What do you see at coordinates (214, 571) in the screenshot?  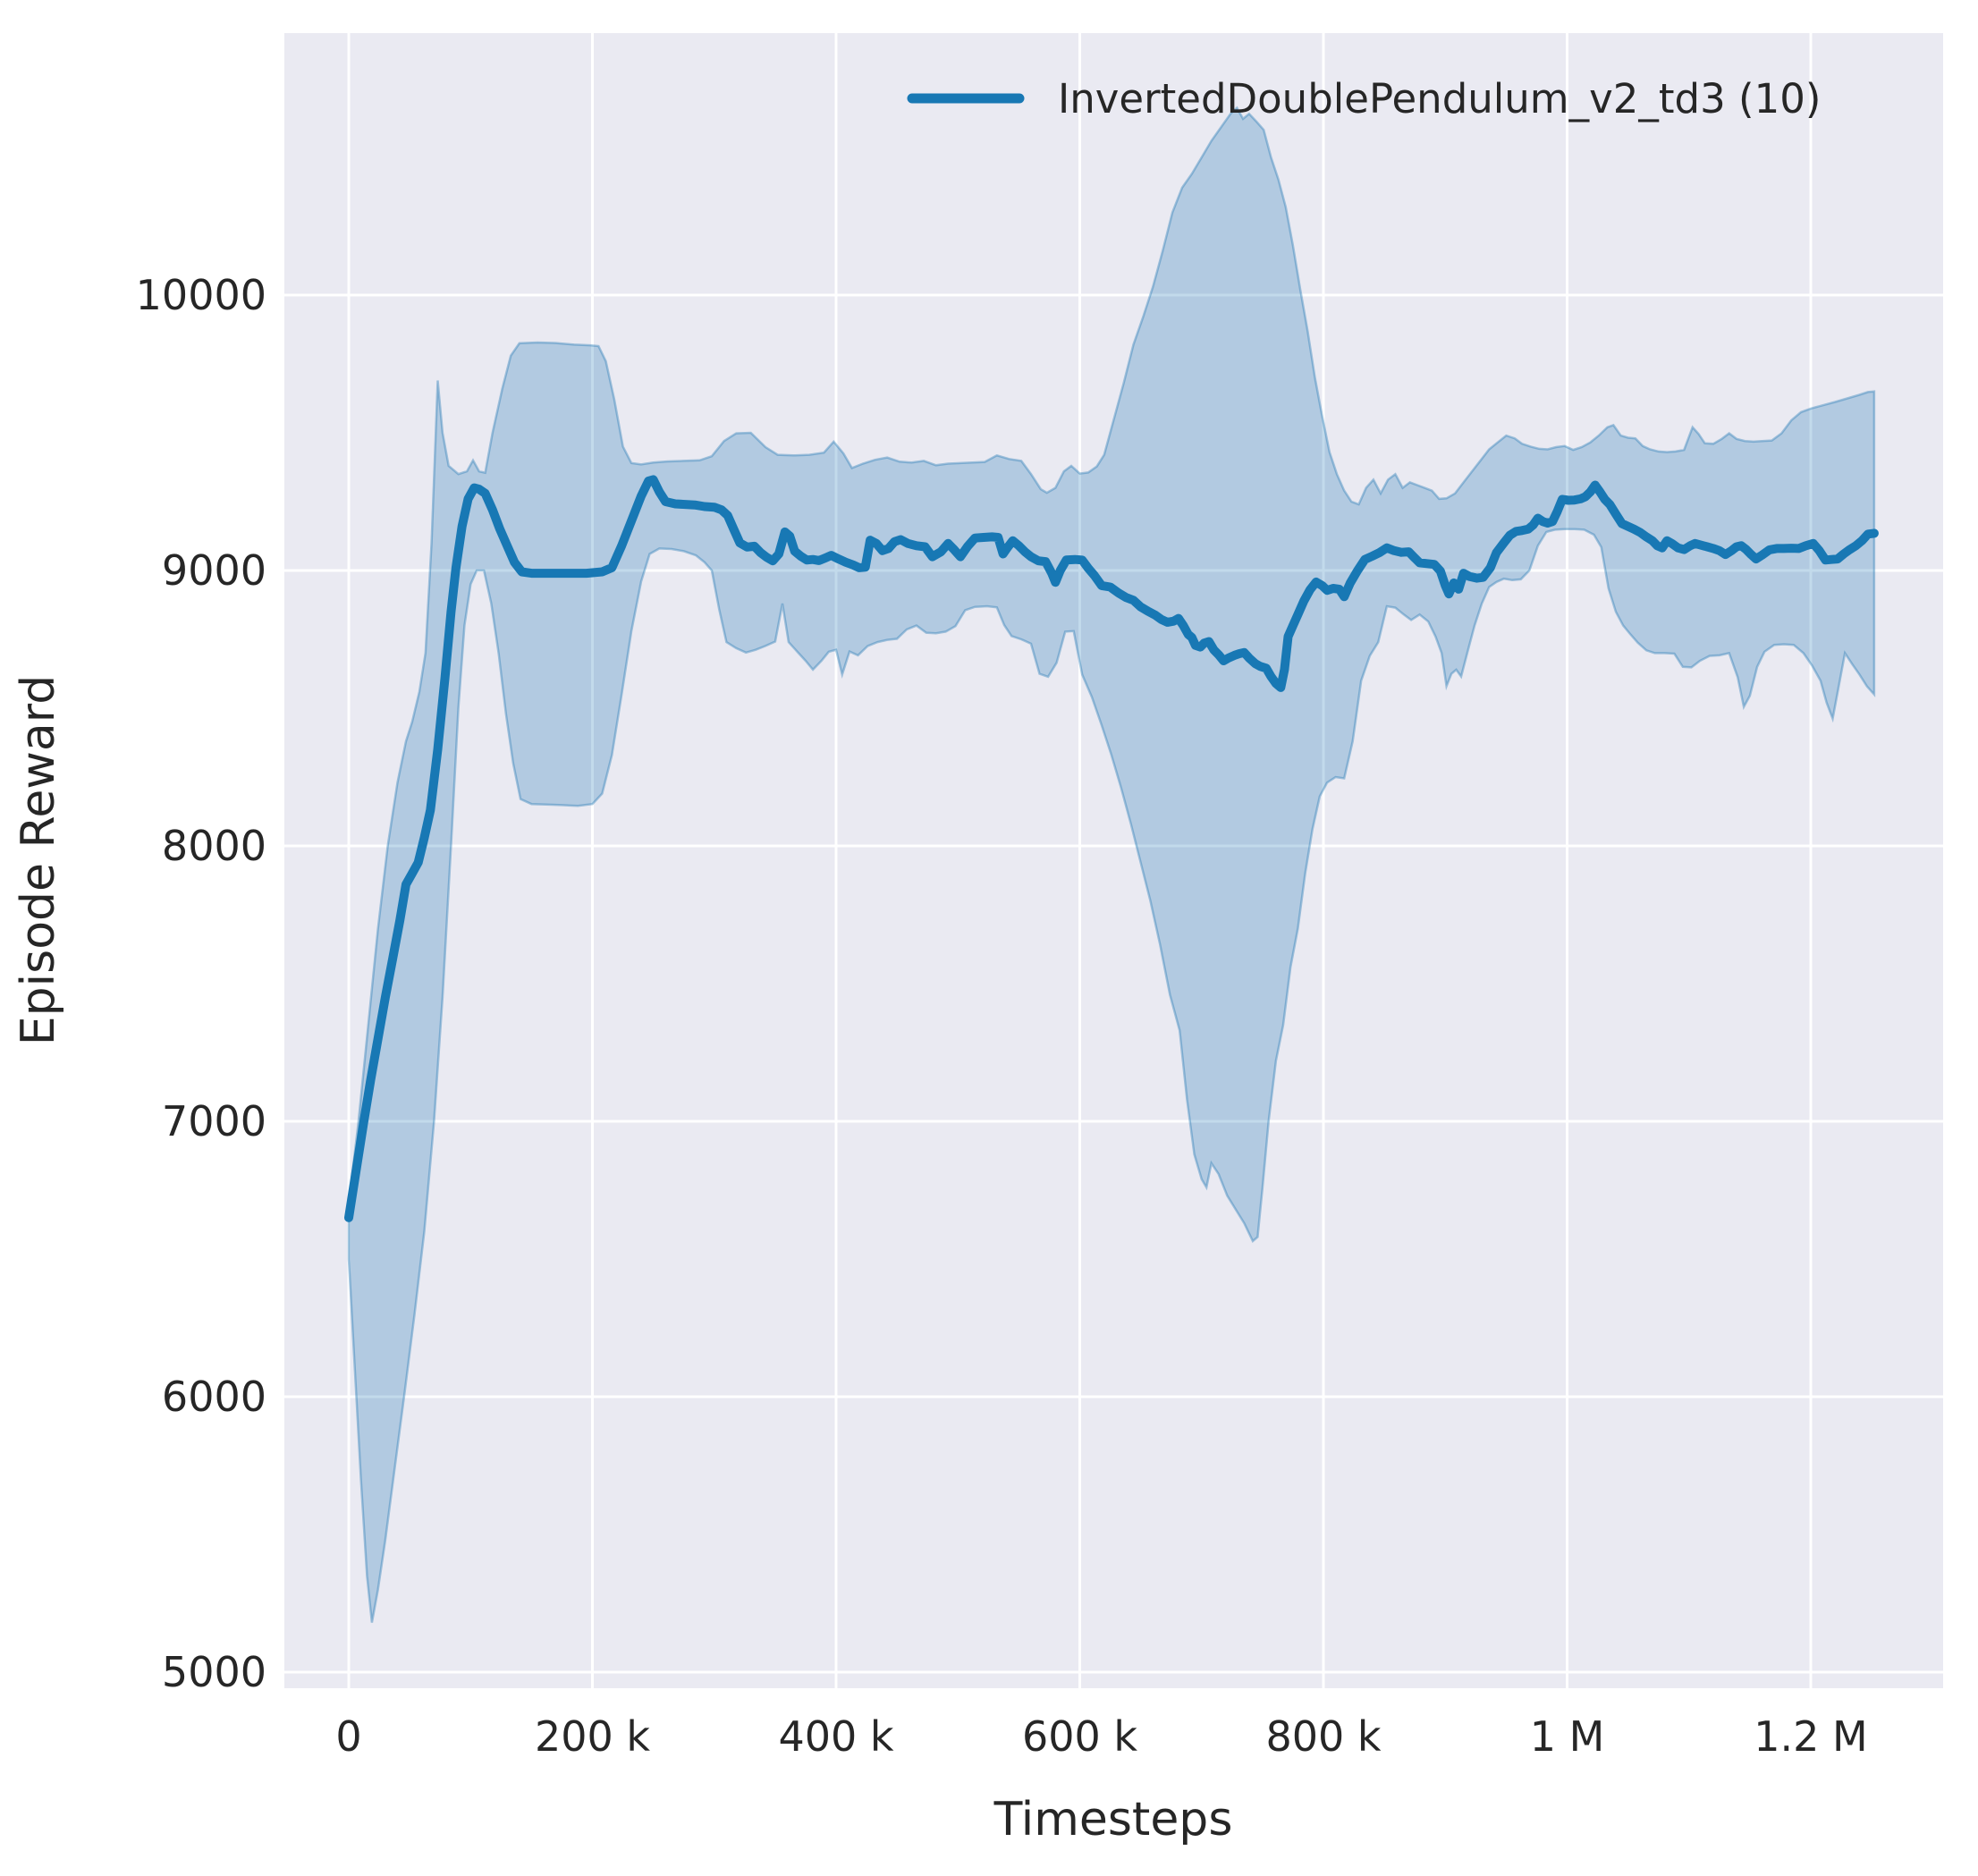 I see `y-tick-label: 9000` at bounding box center [214, 571].